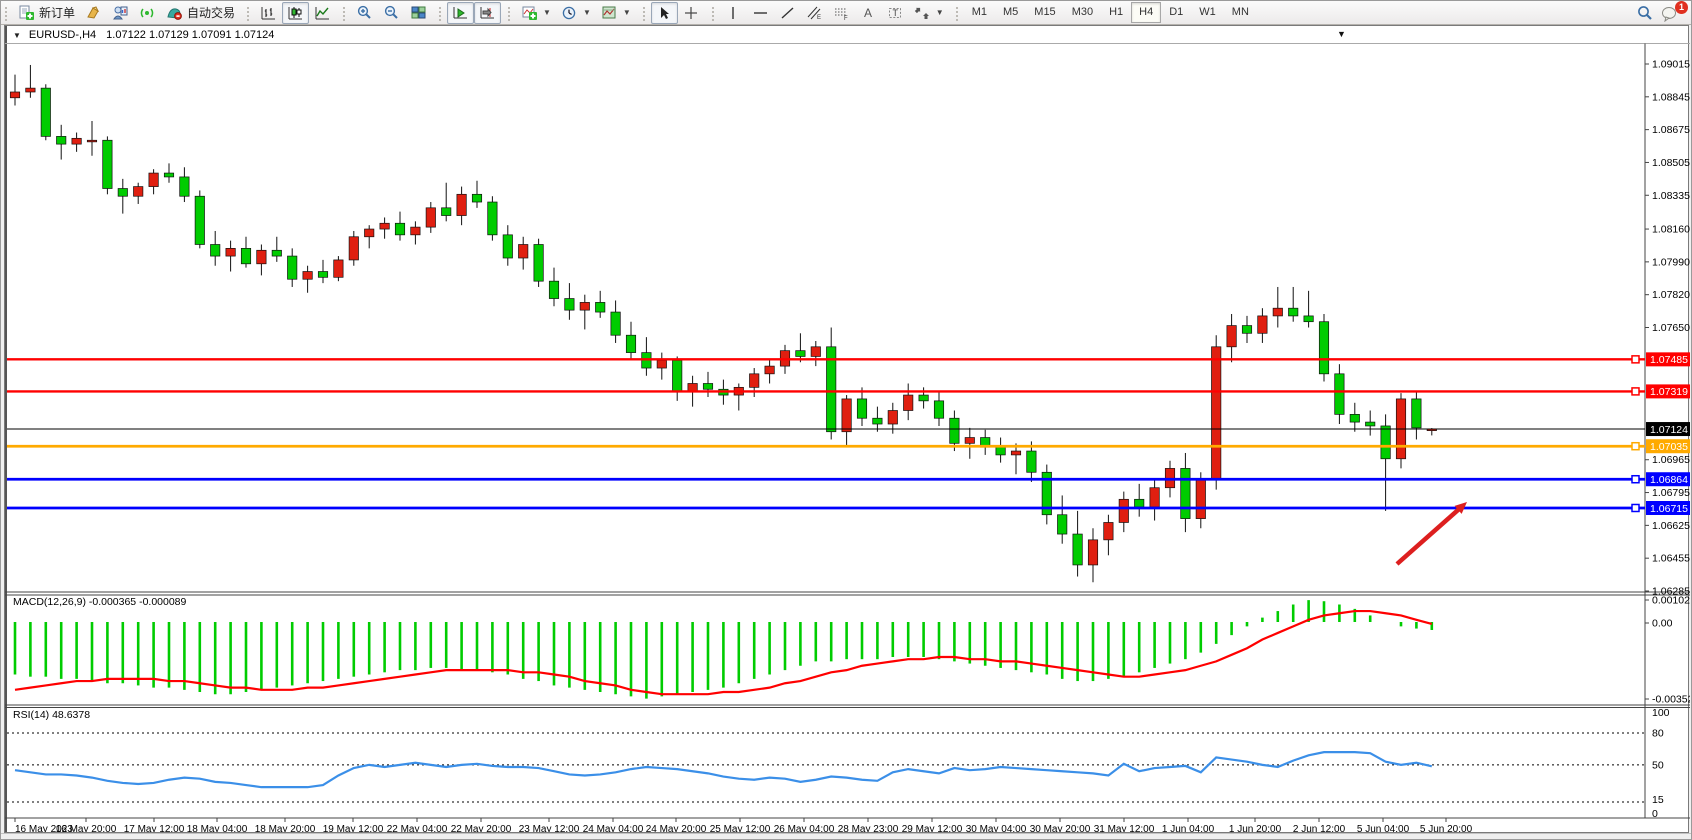  Describe the element at coordinates (1341, 34) in the screenshot. I see `scroll-to-end-icon: ▼` at that location.